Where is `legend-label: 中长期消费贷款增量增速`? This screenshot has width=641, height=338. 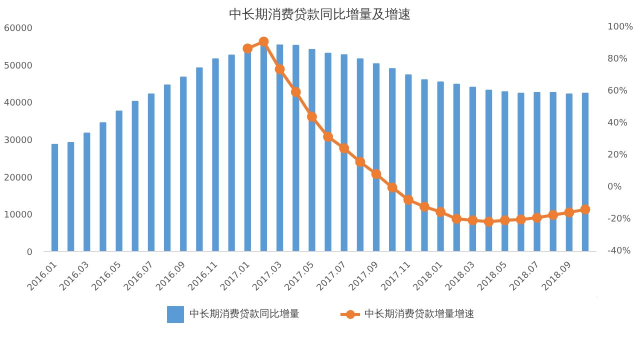
legend-label: 中长期消费贷款增量增速 is located at coordinates (419, 314).